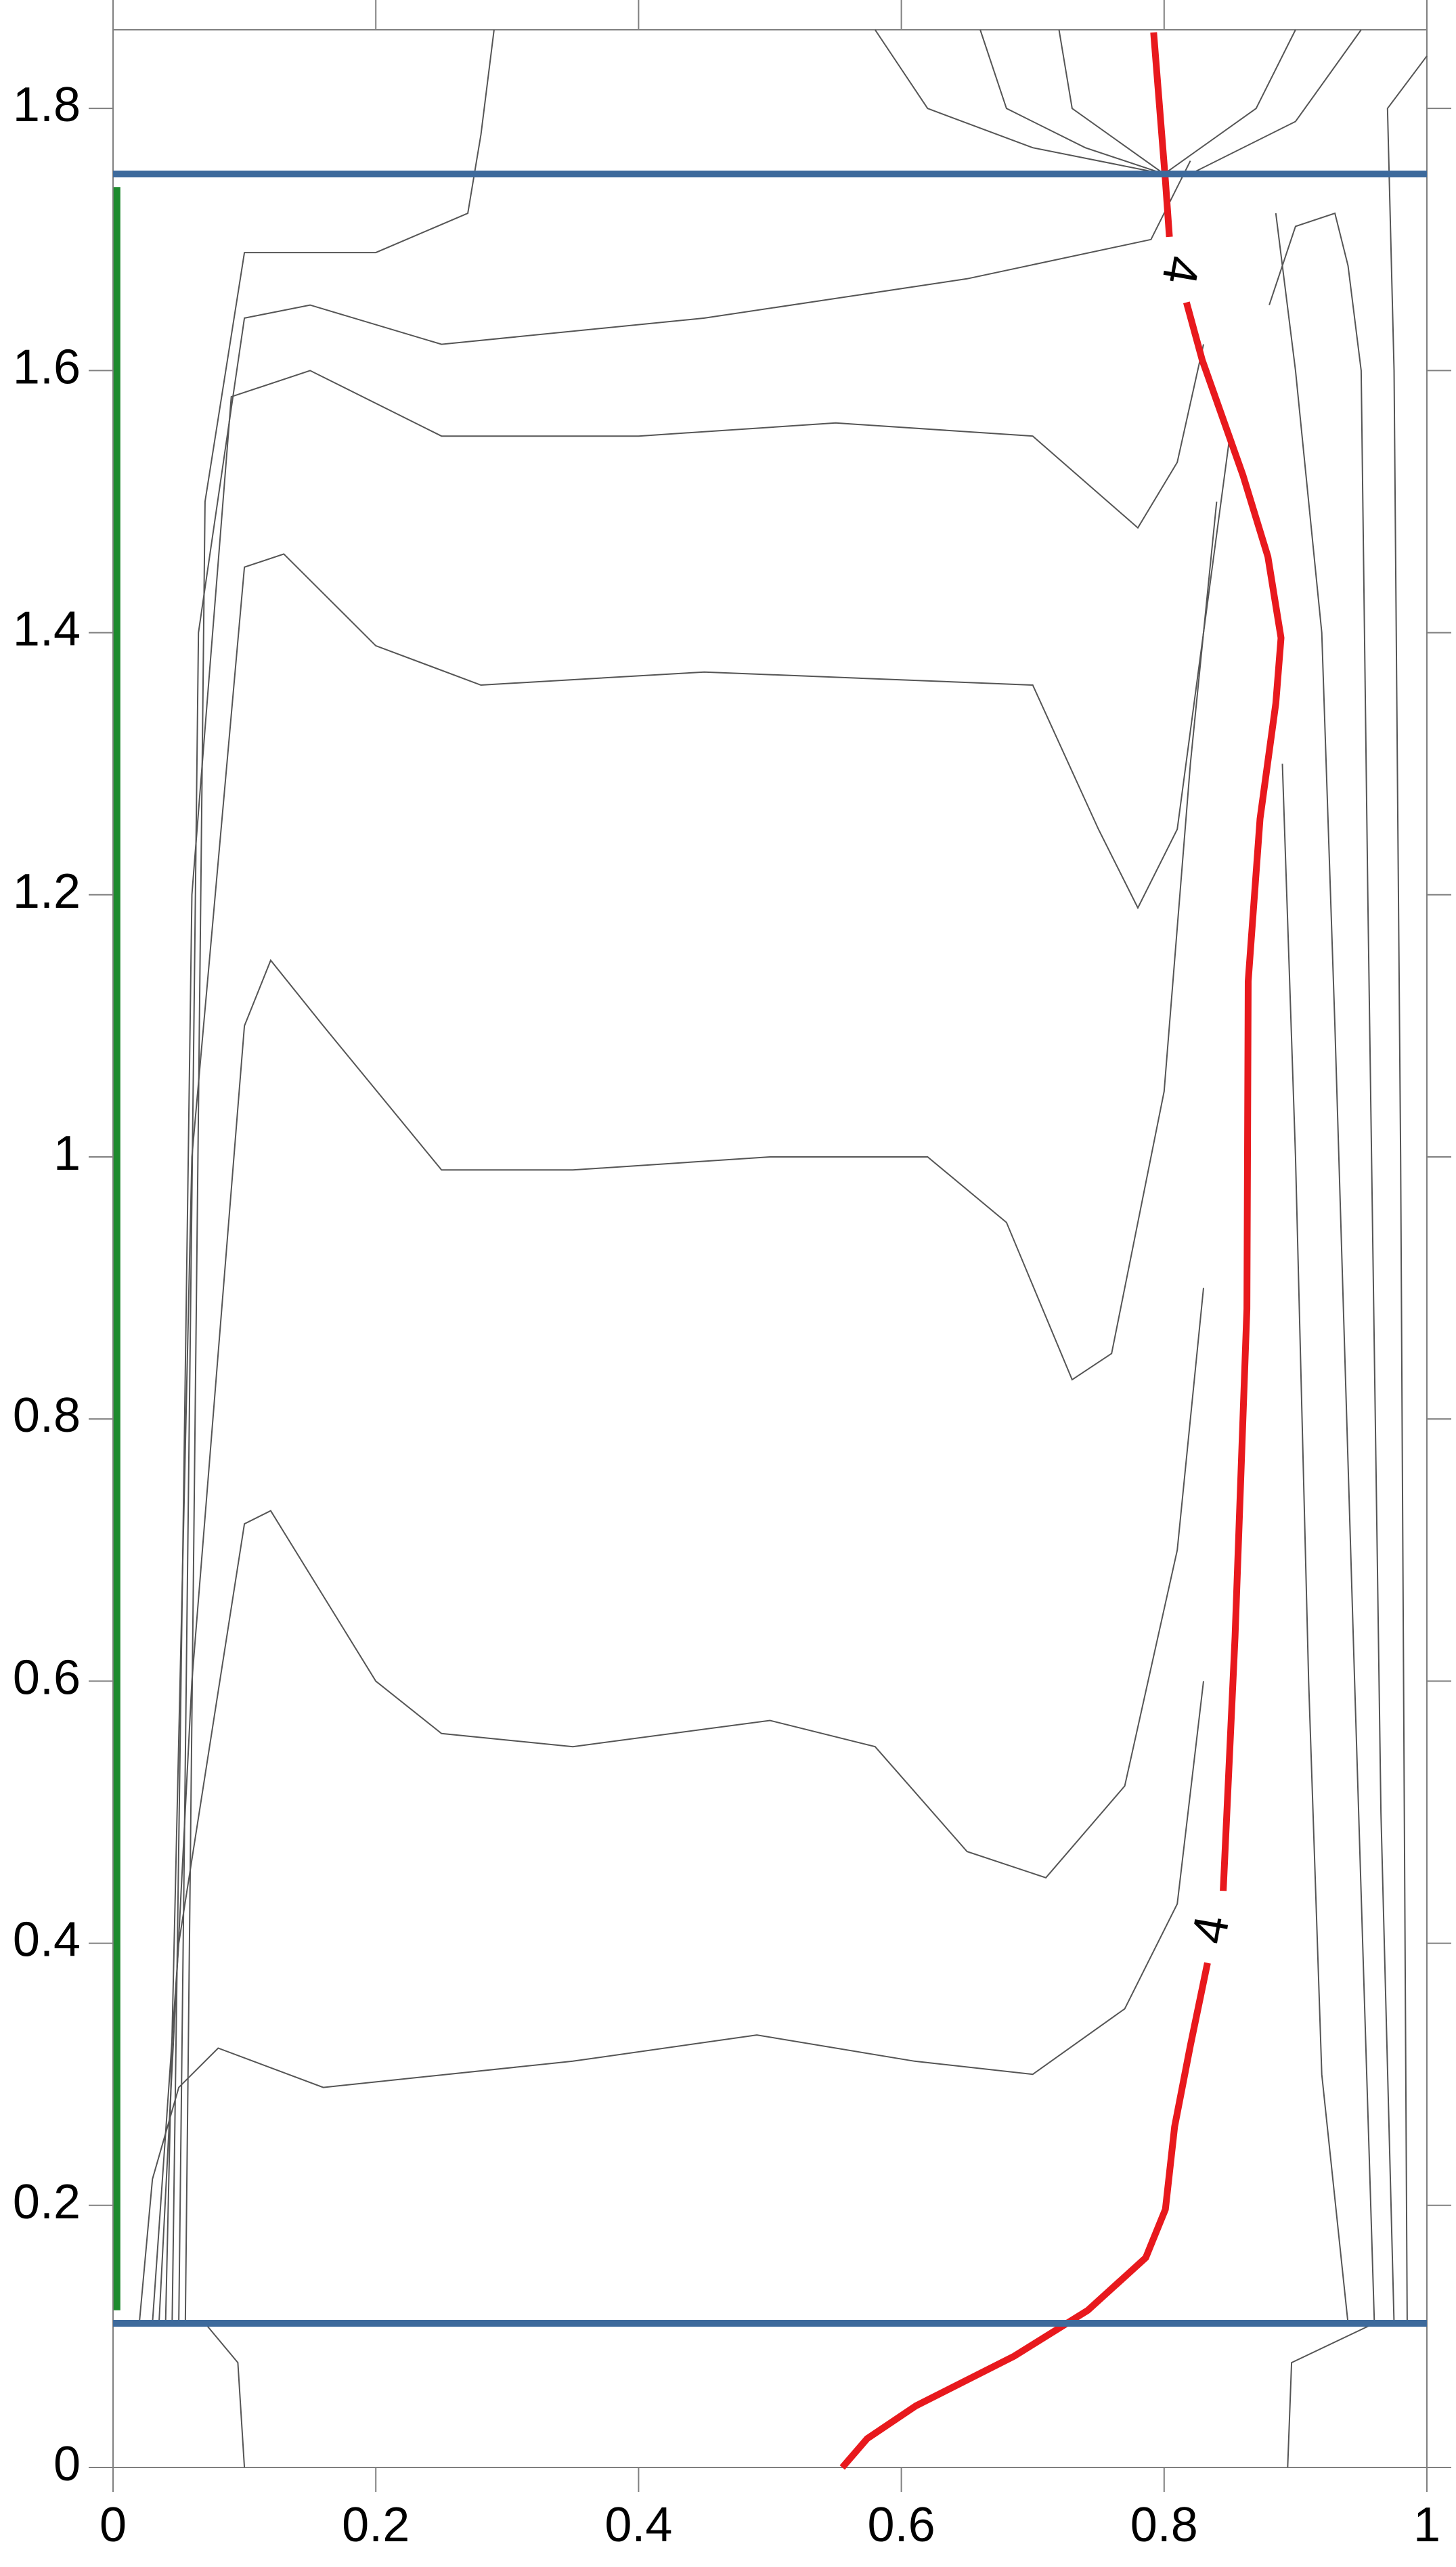 The height and width of the screenshot is (2567, 1456). Describe the element at coordinates (47, 367) in the screenshot. I see `y-tick-label: 1.6` at that location.